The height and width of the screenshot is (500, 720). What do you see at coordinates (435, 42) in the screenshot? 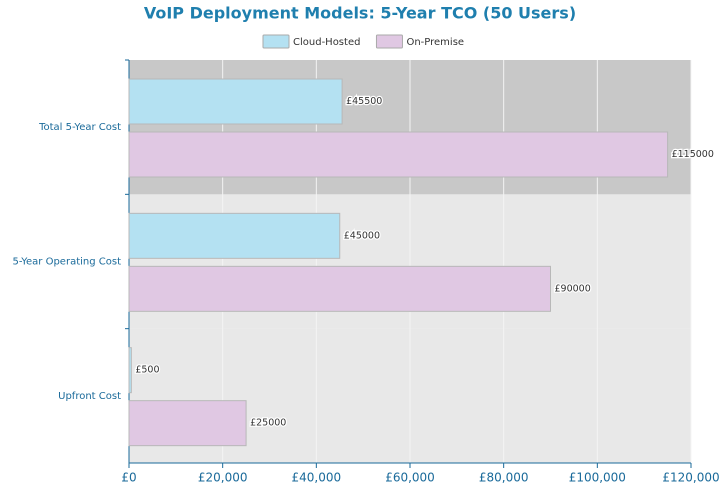
I see `legend-label: On-Premise` at bounding box center [435, 42].